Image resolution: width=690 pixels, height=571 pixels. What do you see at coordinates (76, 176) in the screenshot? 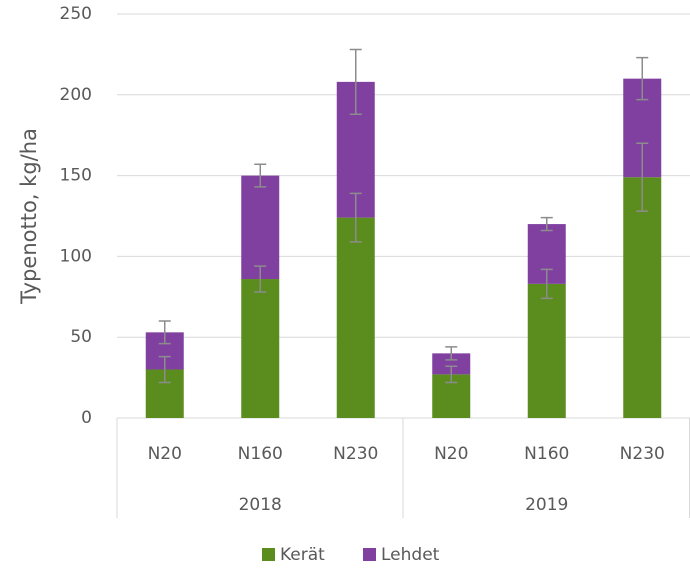
I see `y-tick-label: 150` at bounding box center [76, 176].